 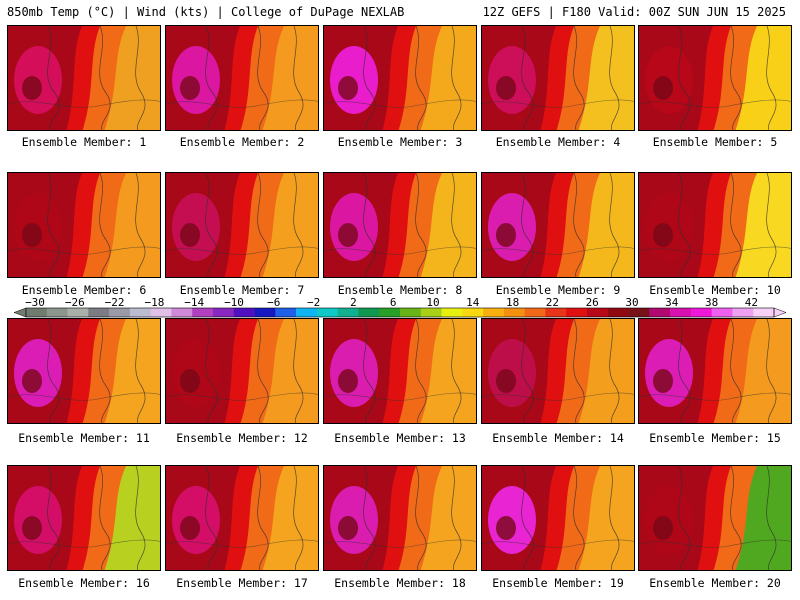 I want to click on ensemble-member-label: Ensemble Member: 12, so click(x=242, y=438).